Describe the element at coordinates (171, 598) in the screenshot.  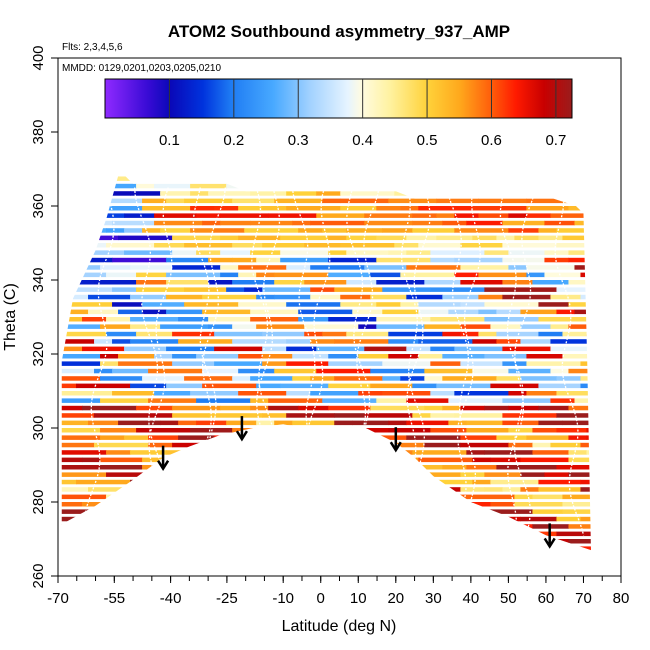
I see `x-tick-label: -40` at that location.